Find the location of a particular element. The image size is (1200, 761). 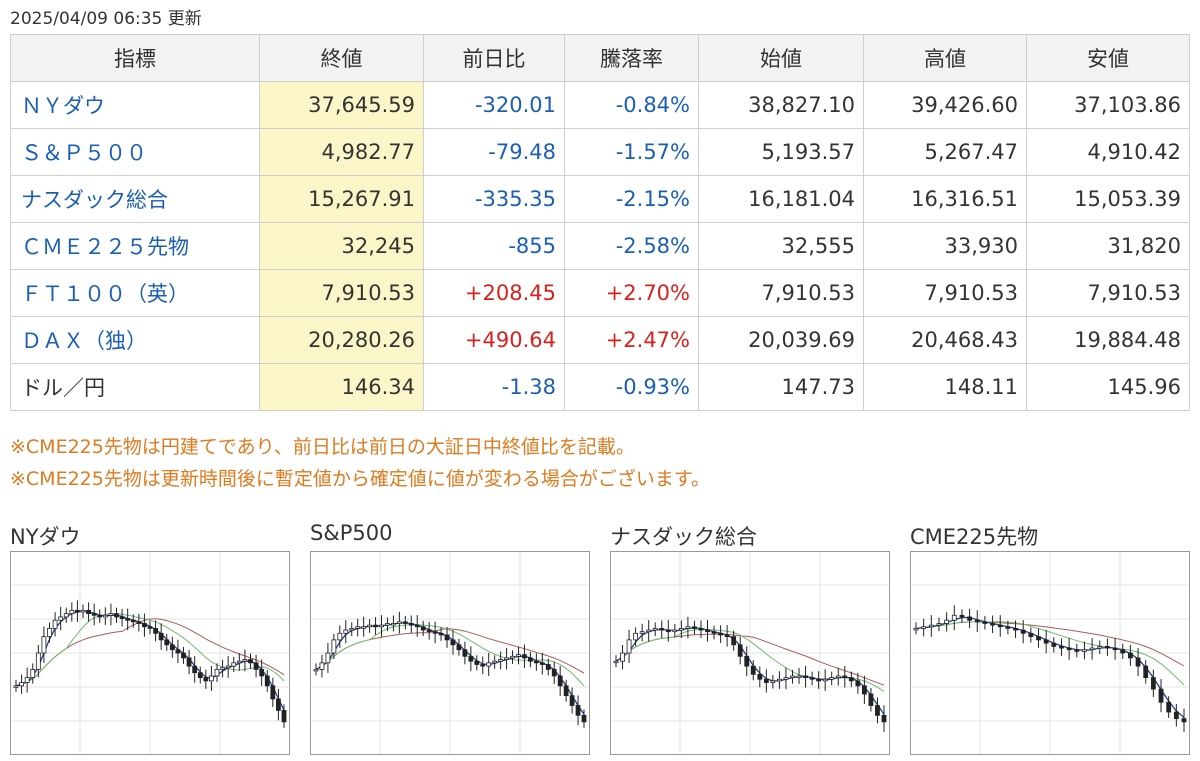

low-cell: 19,884.48 is located at coordinates (1108, 340).